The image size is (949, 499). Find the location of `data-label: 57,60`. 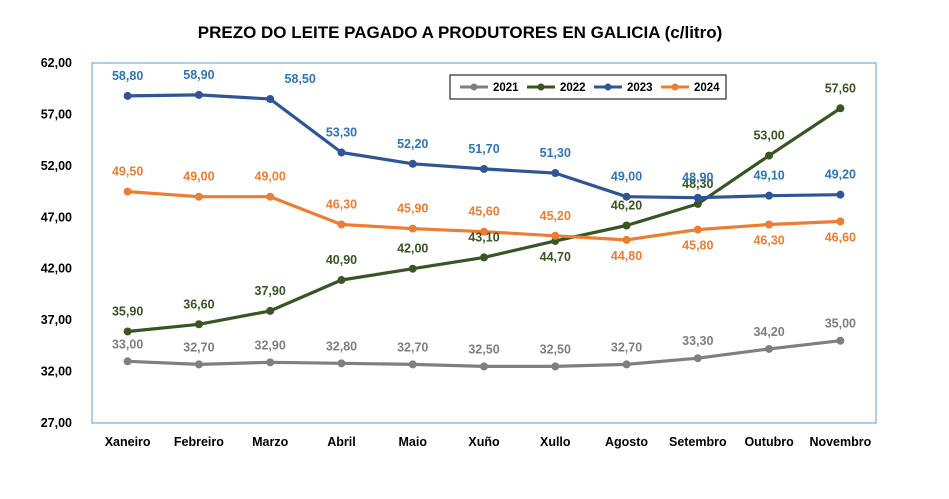

data-label: 57,60 is located at coordinates (840, 88).